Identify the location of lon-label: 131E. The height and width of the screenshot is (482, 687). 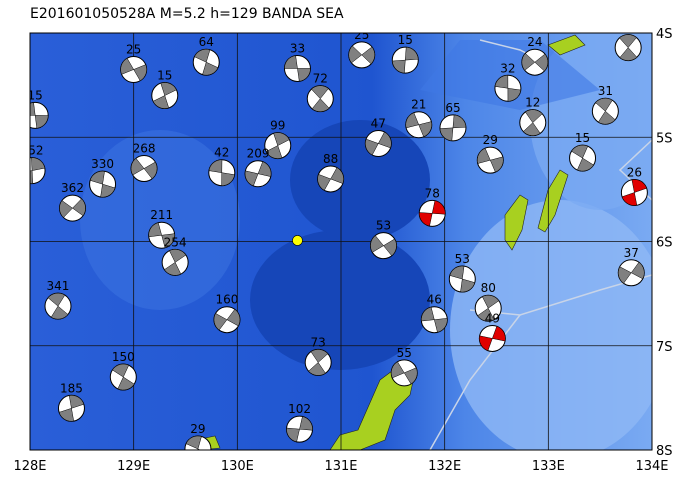
(340, 466).